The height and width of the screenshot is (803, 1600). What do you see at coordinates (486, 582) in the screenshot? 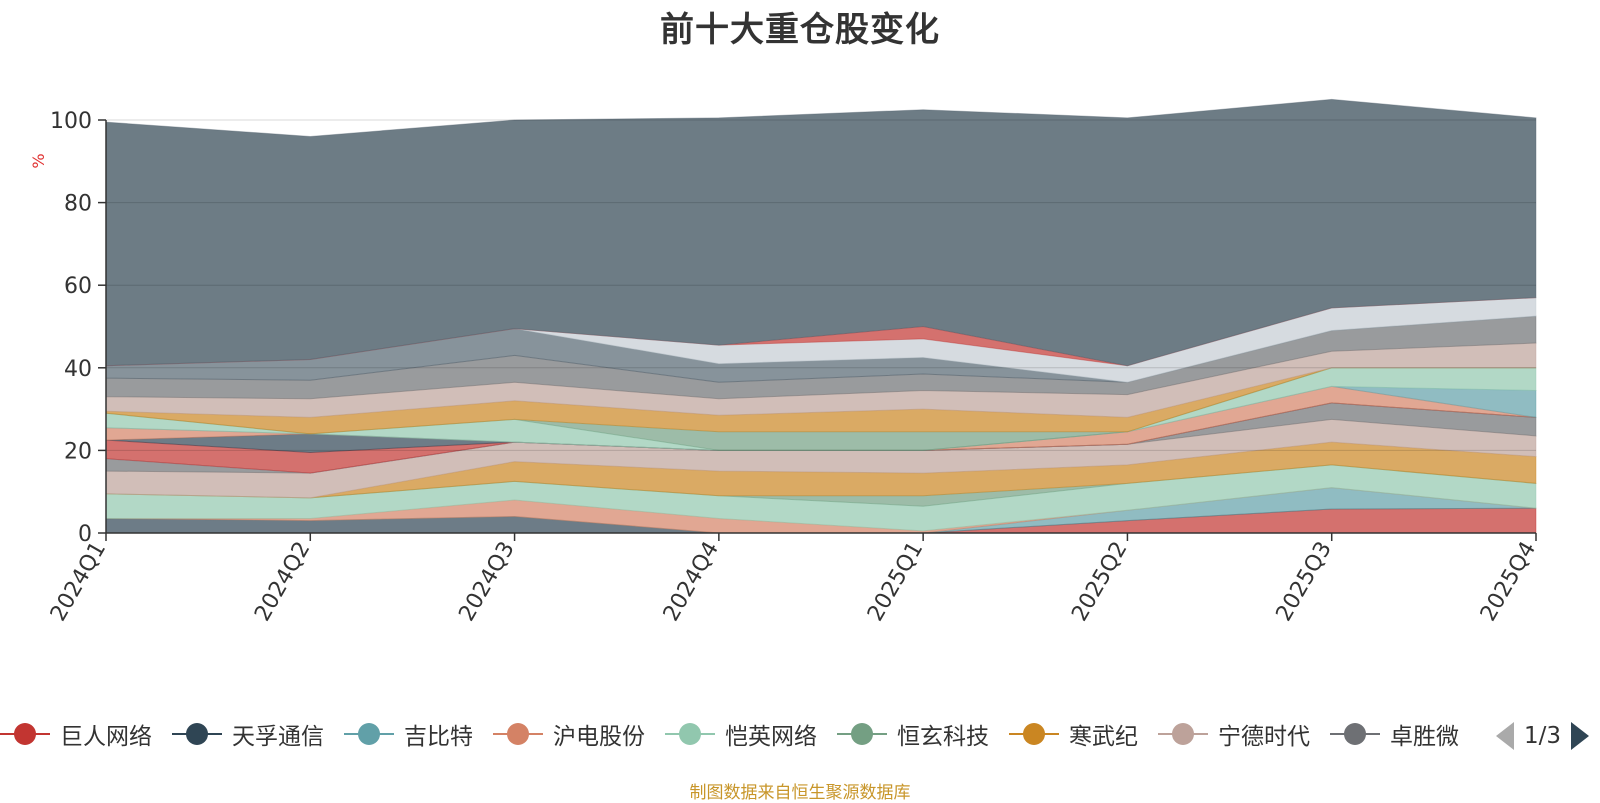
I see `x-tick-label-2024Q3: 2024Q3` at bounding box center [486, 582].